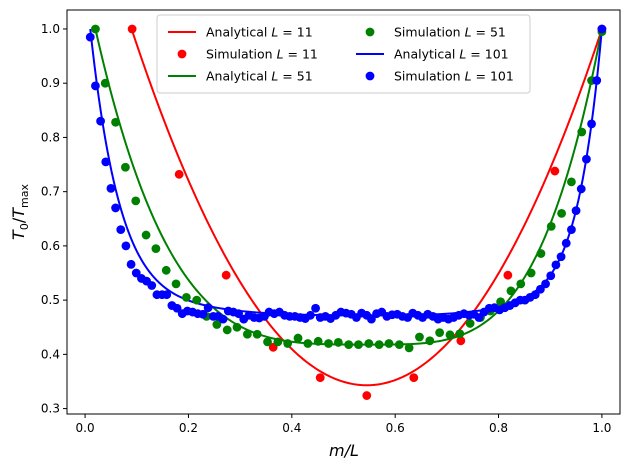 The width and height of the screenshot is (630, 470). I want to click on x-tick-label: 0.8, so click(498, 428).